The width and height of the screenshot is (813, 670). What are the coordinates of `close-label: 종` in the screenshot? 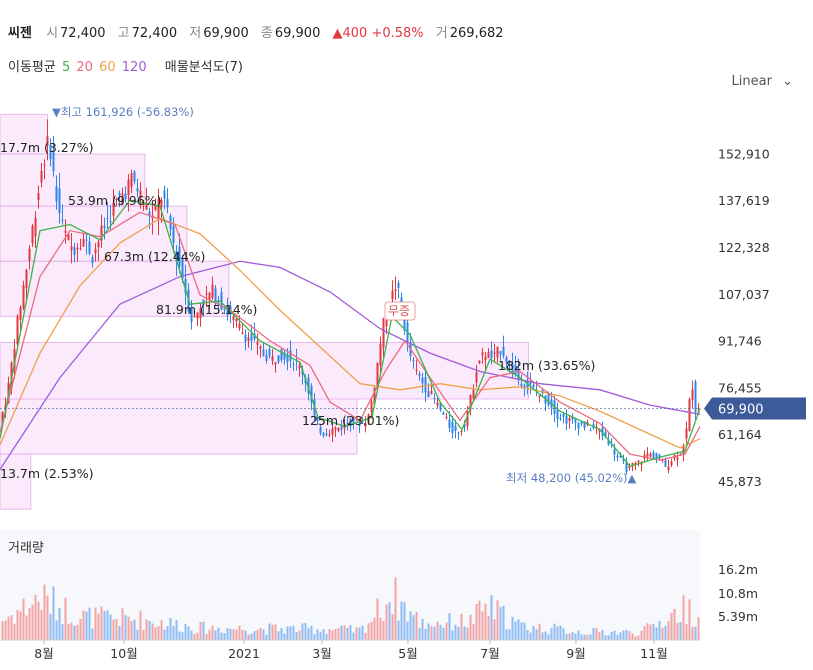 It's located at (266, 33).